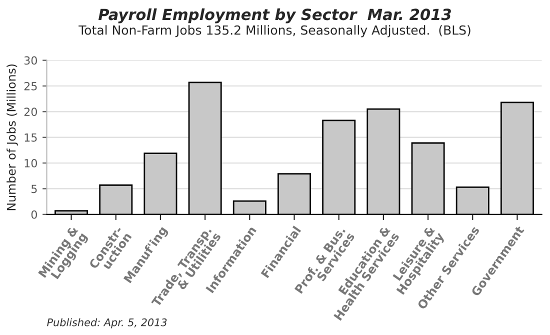 The height and width of the screenshot is (335, 550). Describe the element at coordinates (107, 323) in the screenshot. I see `text: Published: Apr. 5, 2013` at that location.